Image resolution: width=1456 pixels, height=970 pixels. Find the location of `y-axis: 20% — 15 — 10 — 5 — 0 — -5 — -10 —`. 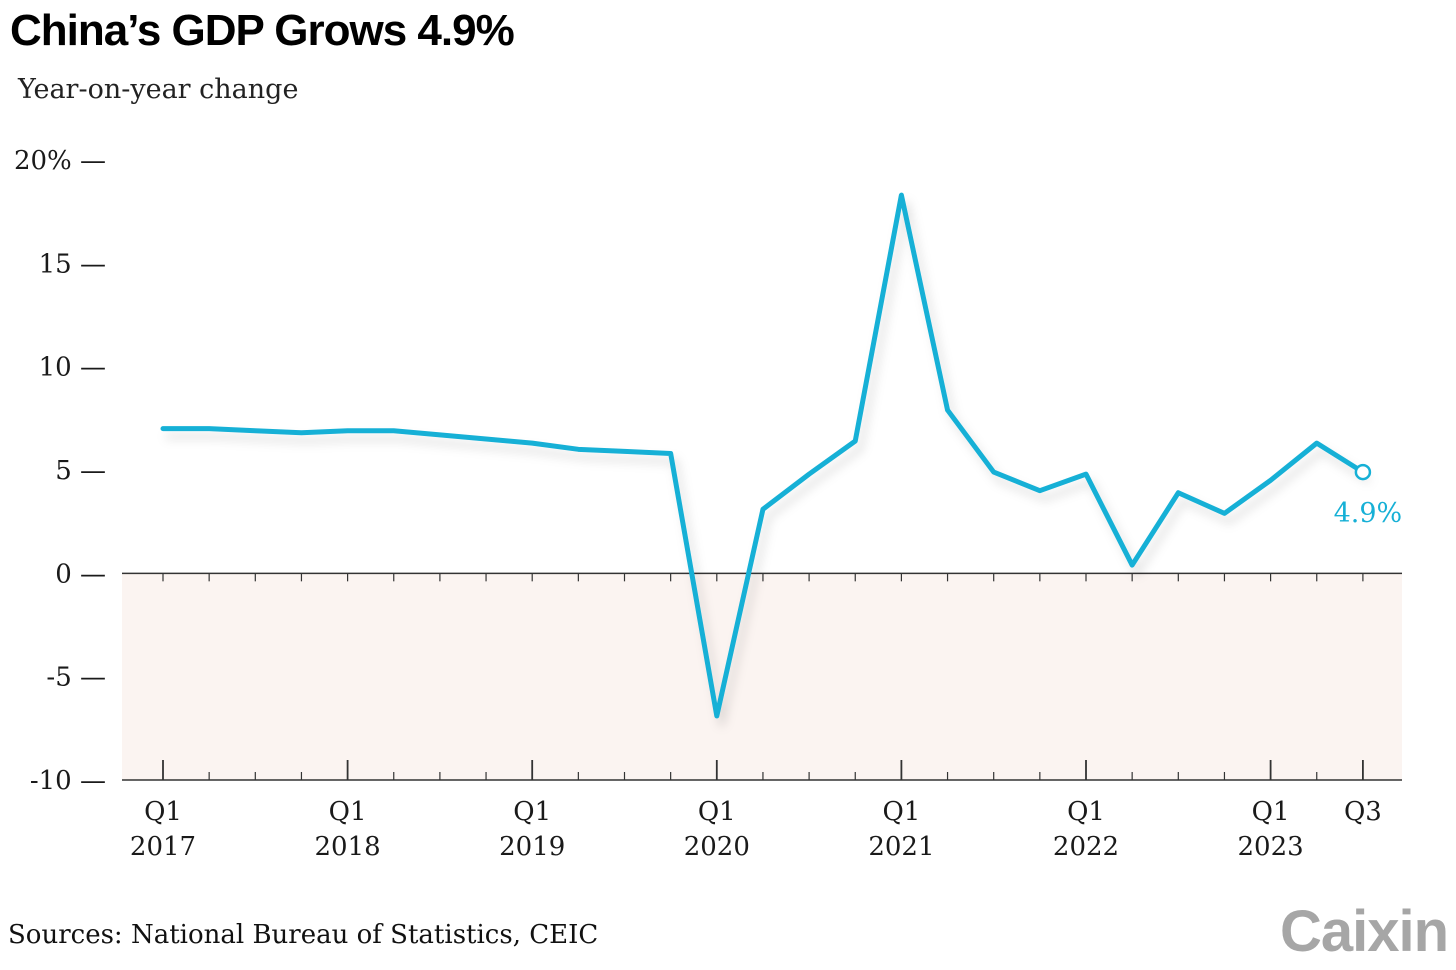

y-axis: 20% — 15 — 10 — 5 — 0 — -5 — -10 — is located at coordinates (60, 471).